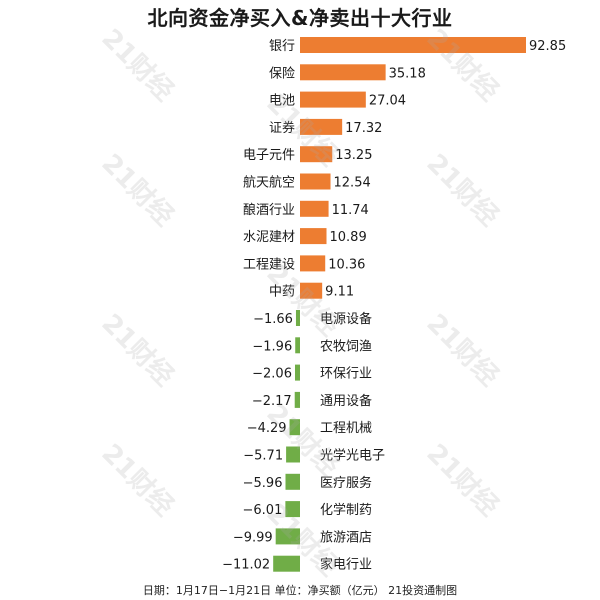  I want to click on category-label: 保险, so click(282, 73).